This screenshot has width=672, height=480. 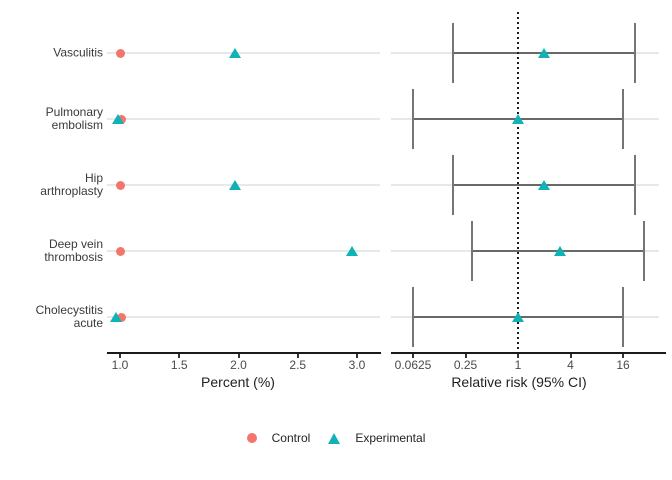 I want to click on x-axis-line-left, so click(x=244, y=353).